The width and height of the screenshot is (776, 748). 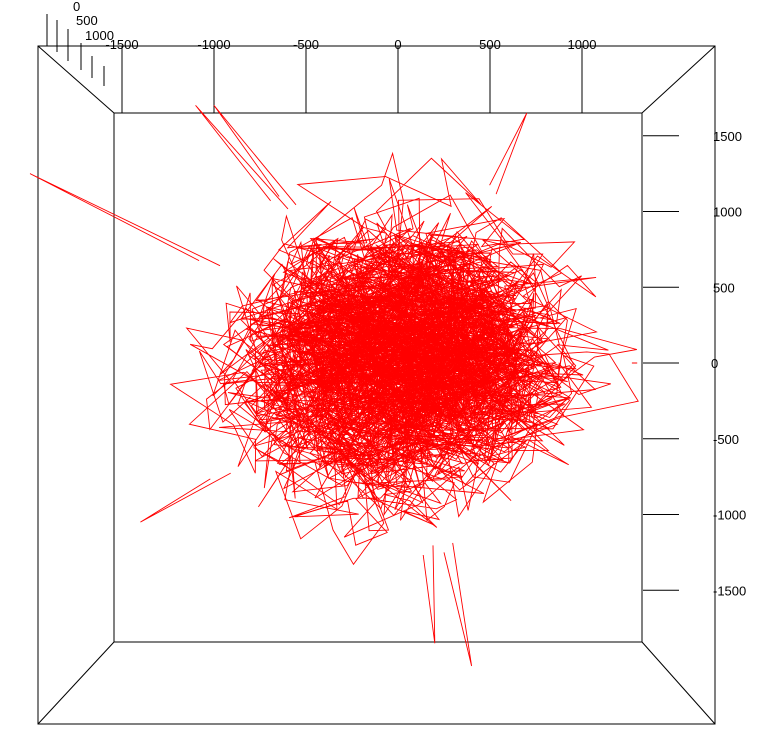 What do you see at coordinates (727, 212) in the screenshot?
I see `y-tick-label-1: 1000` at bounding box center [727, 212].